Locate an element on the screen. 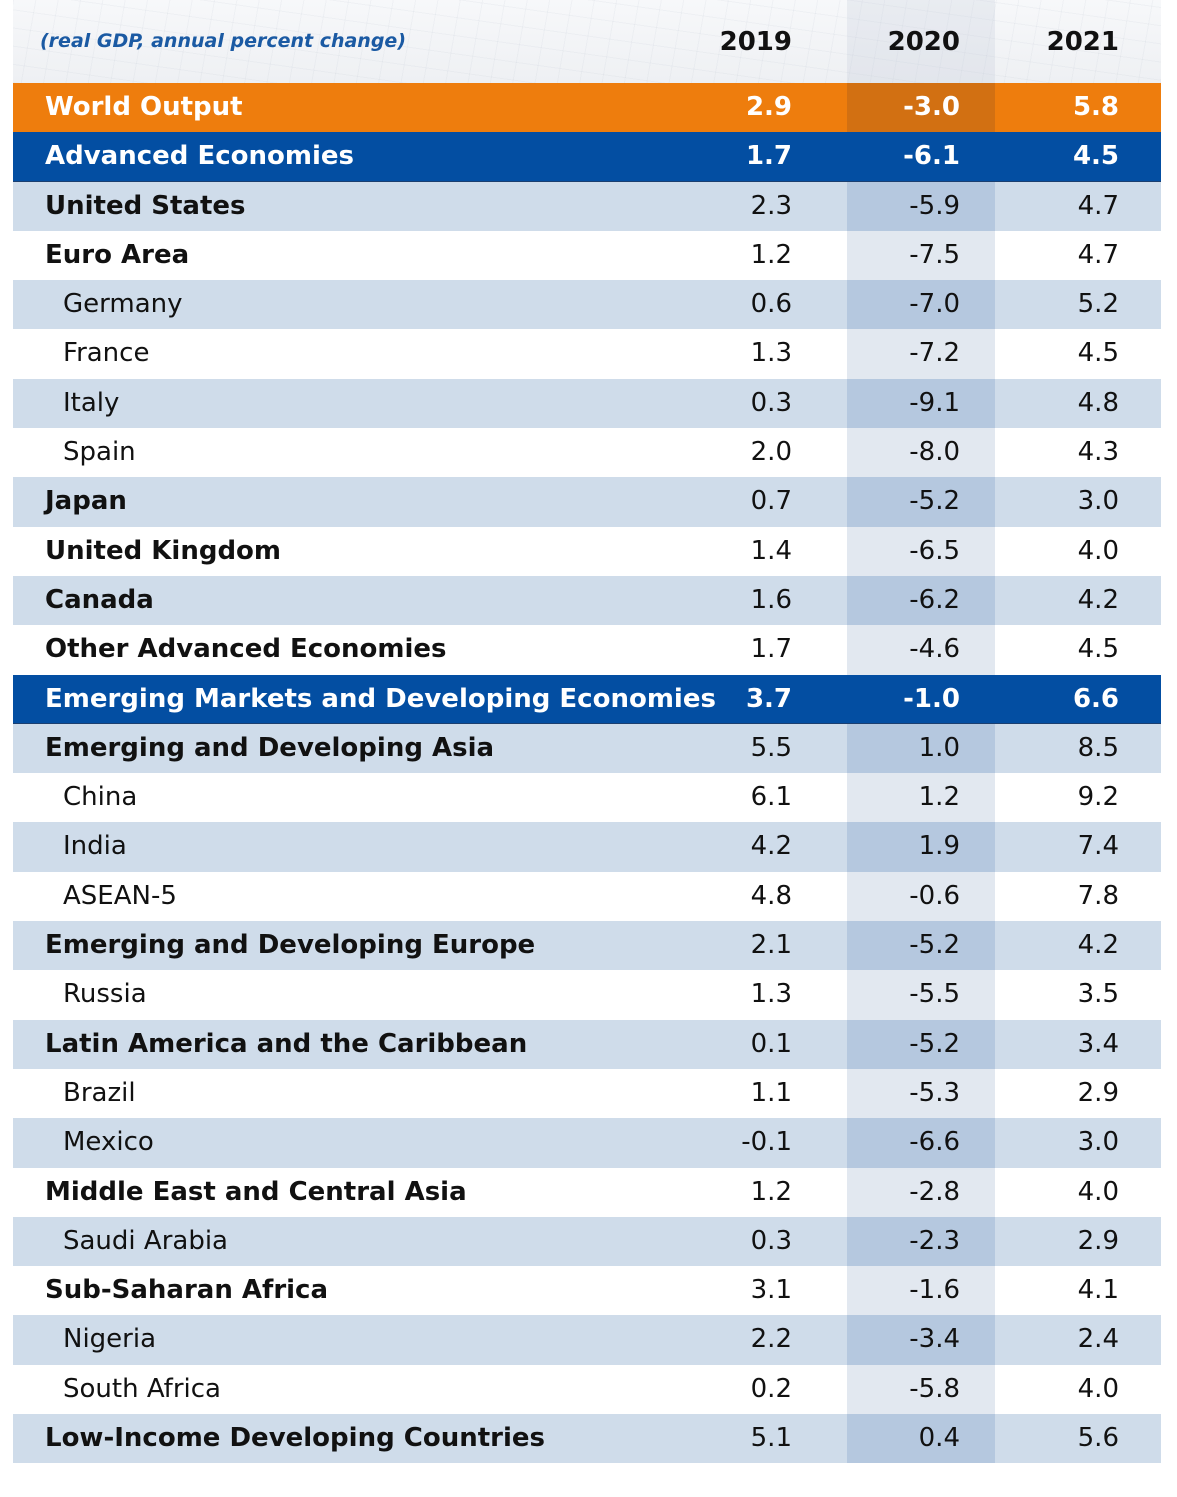 Image resolution: width=1177 pixels, height=1497 pixels. row-label: Canada is located at coordinates (99, 599).